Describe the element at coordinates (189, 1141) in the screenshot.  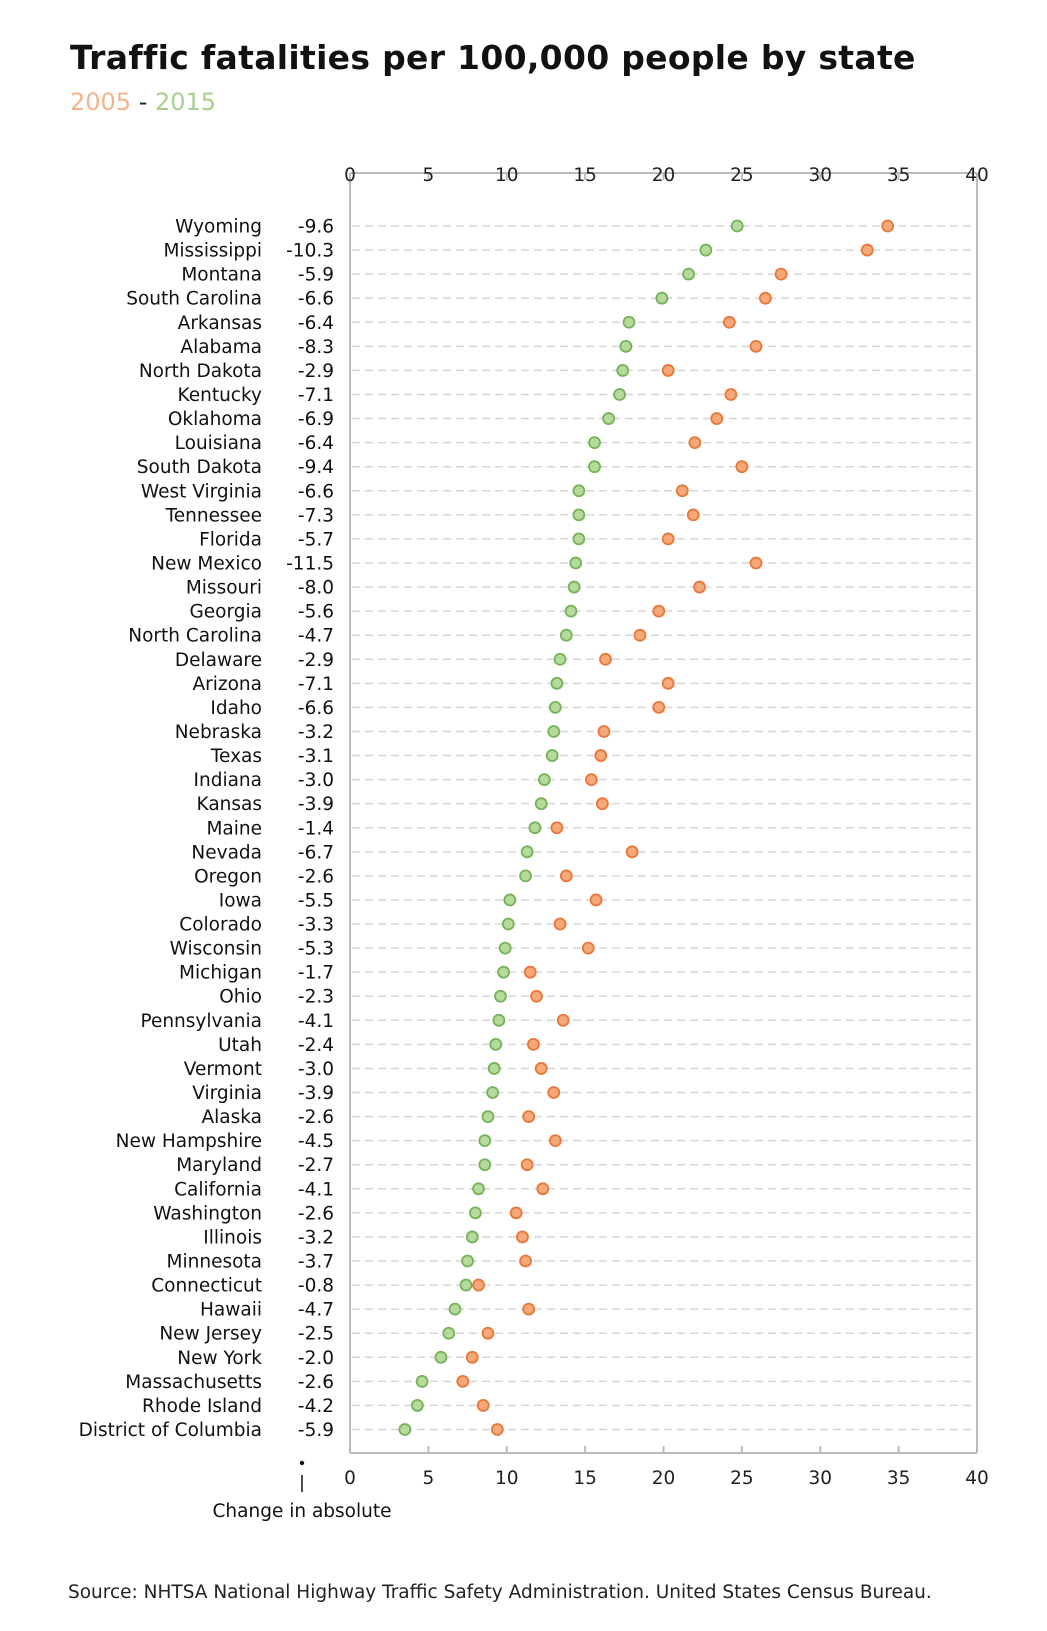
I see `state-label: New Hampshire` at that location.